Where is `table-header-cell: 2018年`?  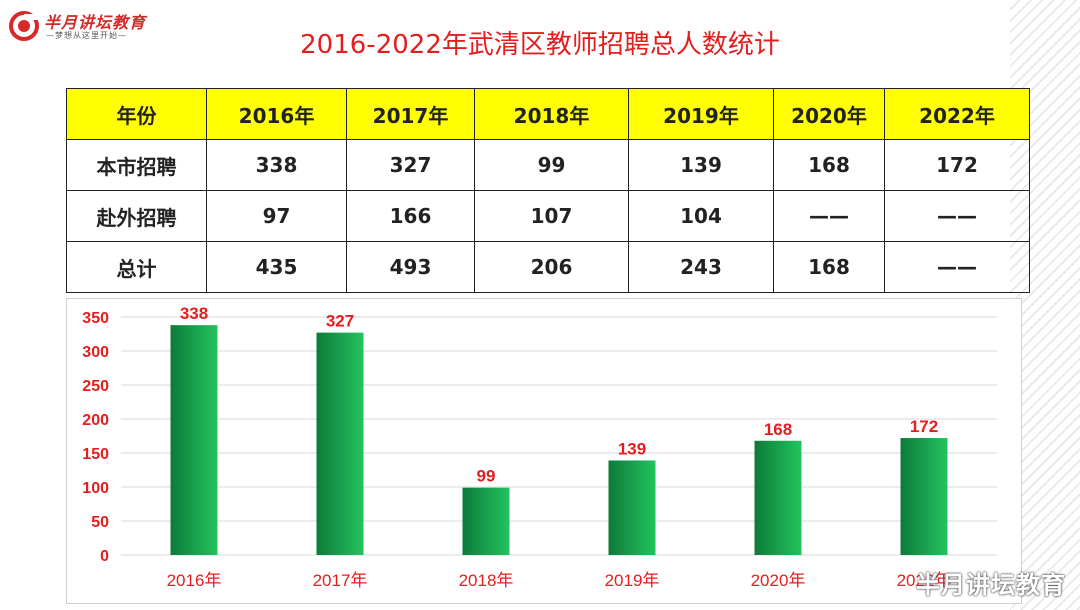 table-header-cell: 2018年 is located at coordinates (551, 114).